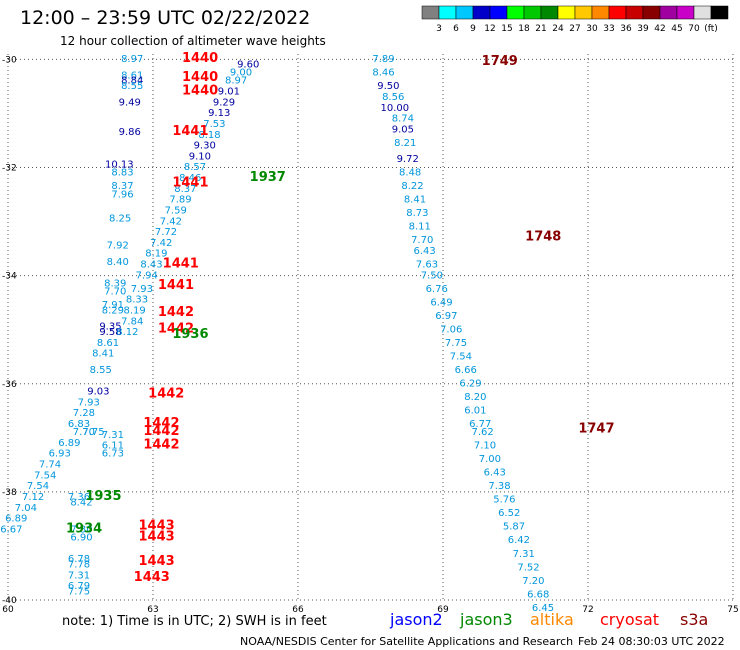 Image resolution: width=740 pixels, height=650 pixels. What do you see at coordinates (417, 213) in the screenshot?
I see `wave-height-label: 8.73` at bounding box center [417, 213].